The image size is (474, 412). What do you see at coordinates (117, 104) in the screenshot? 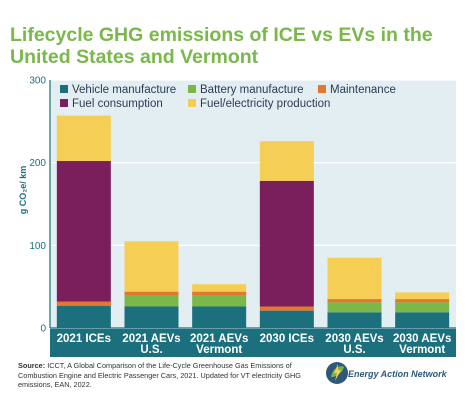
I see `legend-item-label: Fuel consumption` at bounding box center [117, 104].